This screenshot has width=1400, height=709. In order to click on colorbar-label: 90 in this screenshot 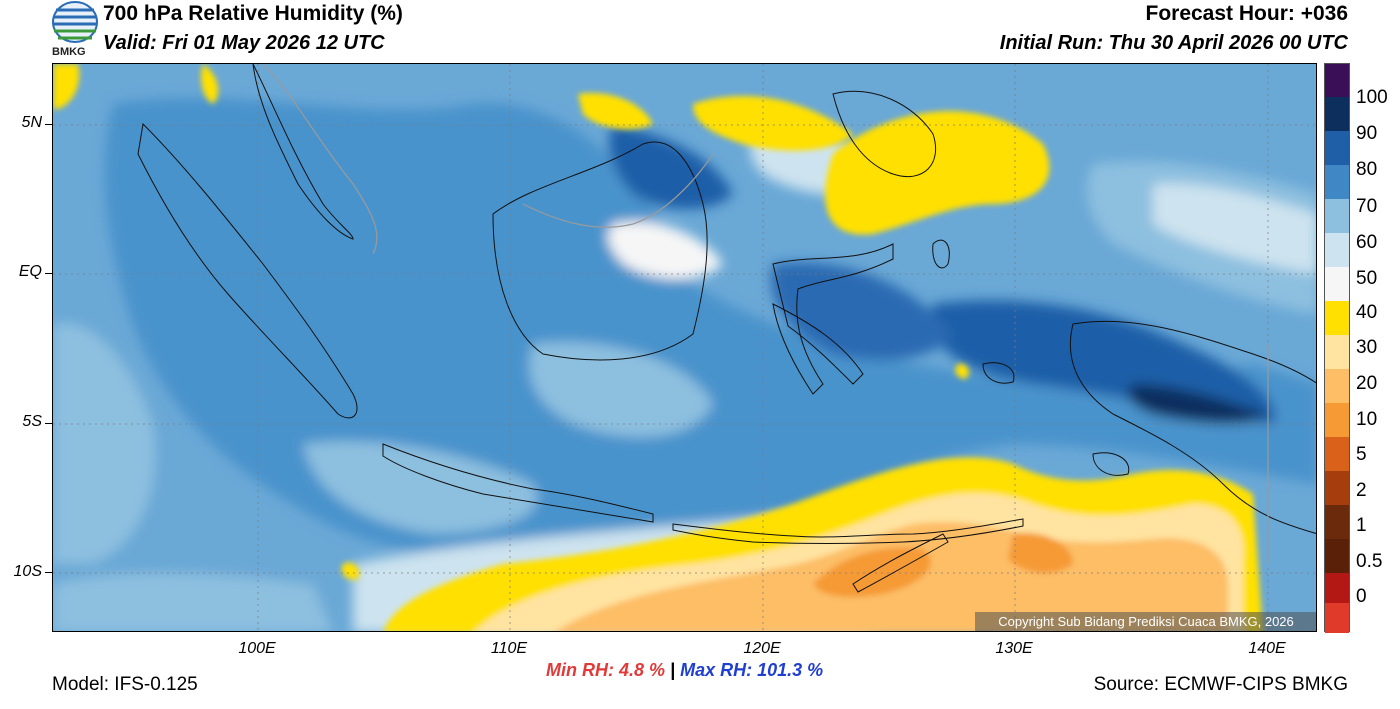, I will do `click(1367, 133)`.